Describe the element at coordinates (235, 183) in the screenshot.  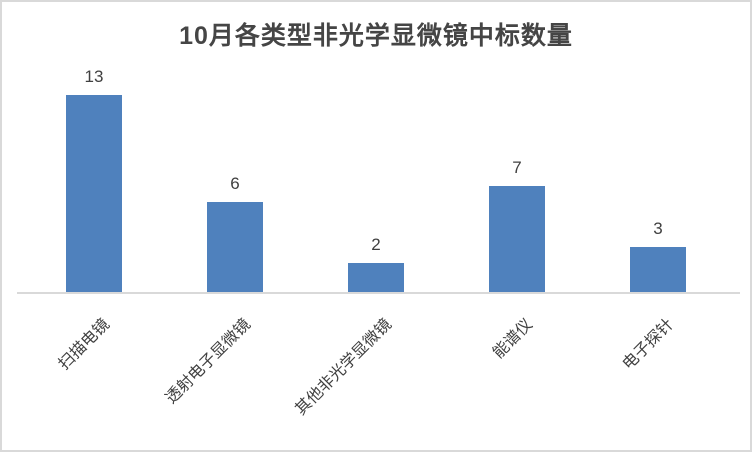
I see `bar-value-label: 6` at that location.